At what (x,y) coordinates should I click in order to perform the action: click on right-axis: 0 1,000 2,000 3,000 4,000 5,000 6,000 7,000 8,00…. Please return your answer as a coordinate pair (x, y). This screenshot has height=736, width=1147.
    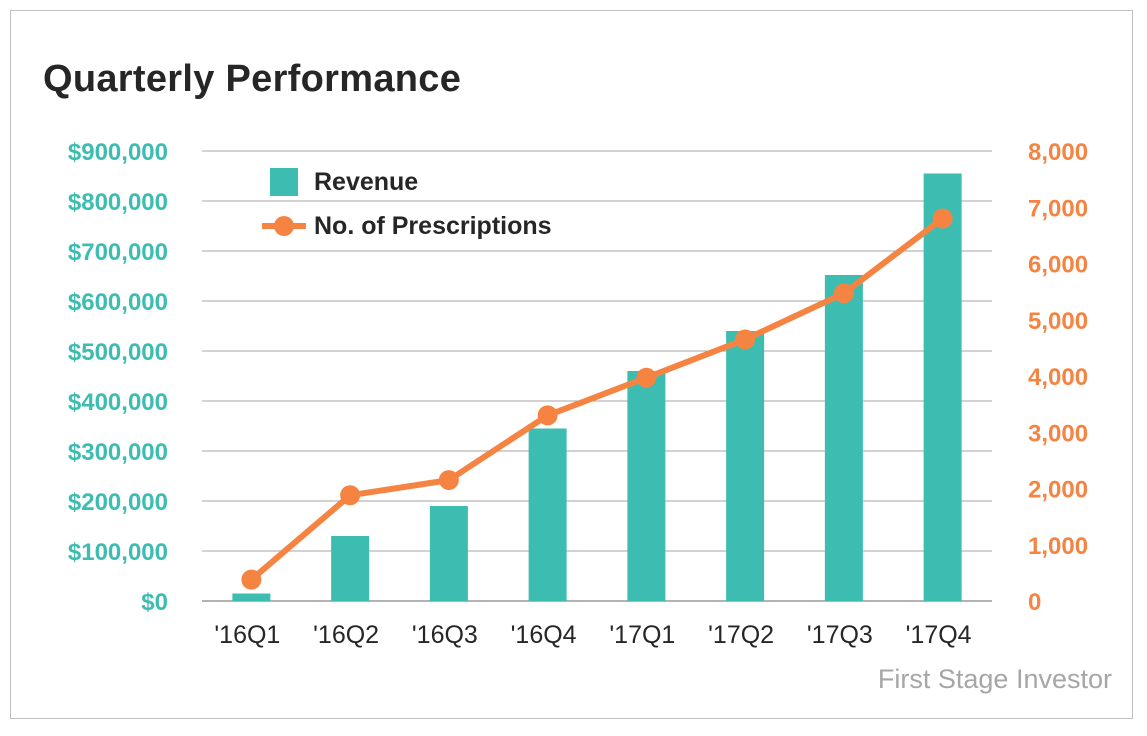
    Looking at the image, I should click on (1058, 377).